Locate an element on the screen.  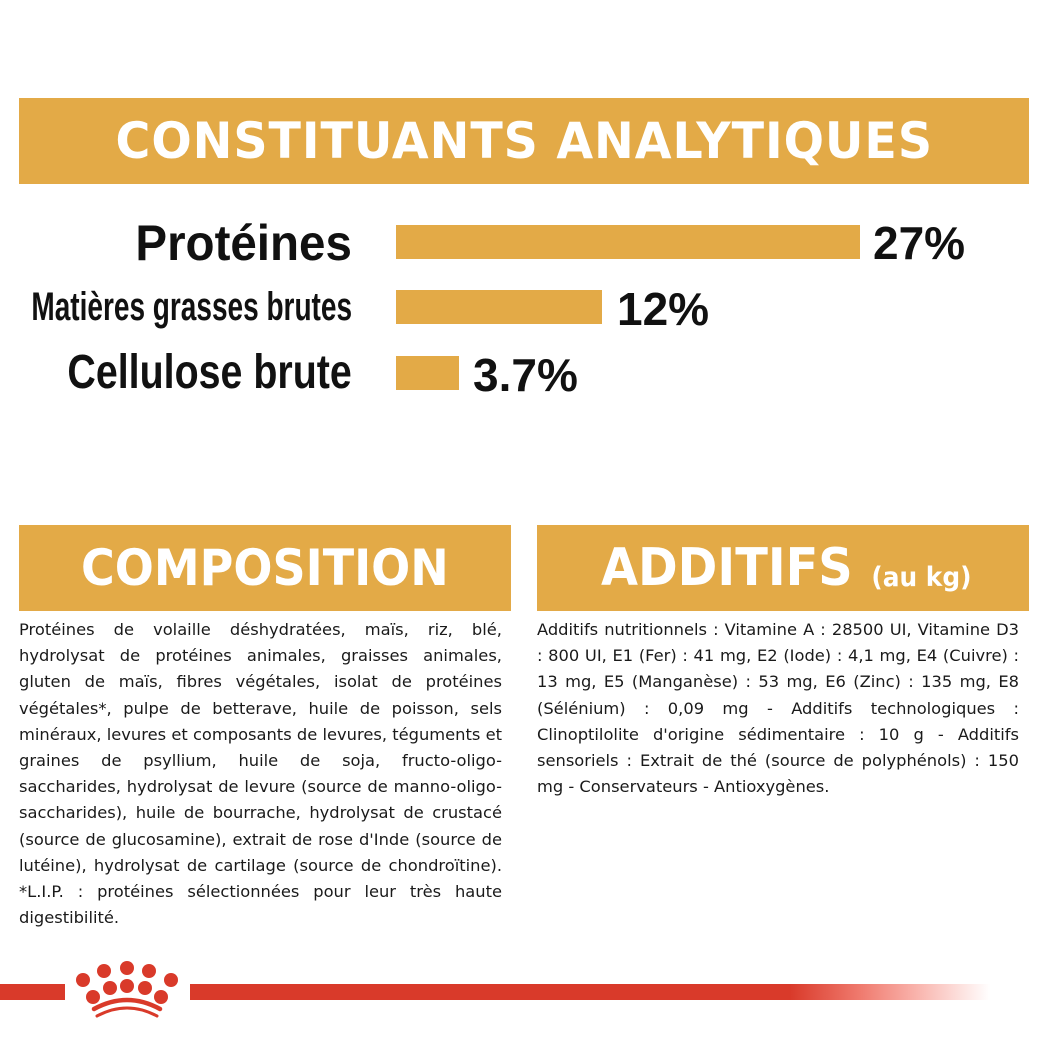
footer-red-line-left is located at coordinates (32, 992).